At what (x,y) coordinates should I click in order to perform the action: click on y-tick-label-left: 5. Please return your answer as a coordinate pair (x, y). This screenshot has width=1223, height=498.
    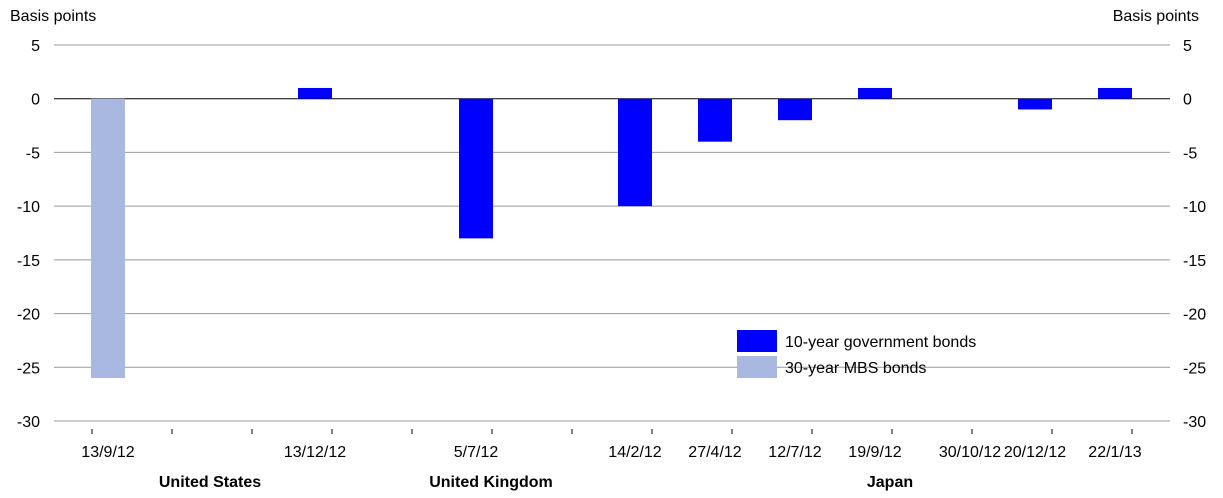
    Looking at the image, I should click on (35, 46).